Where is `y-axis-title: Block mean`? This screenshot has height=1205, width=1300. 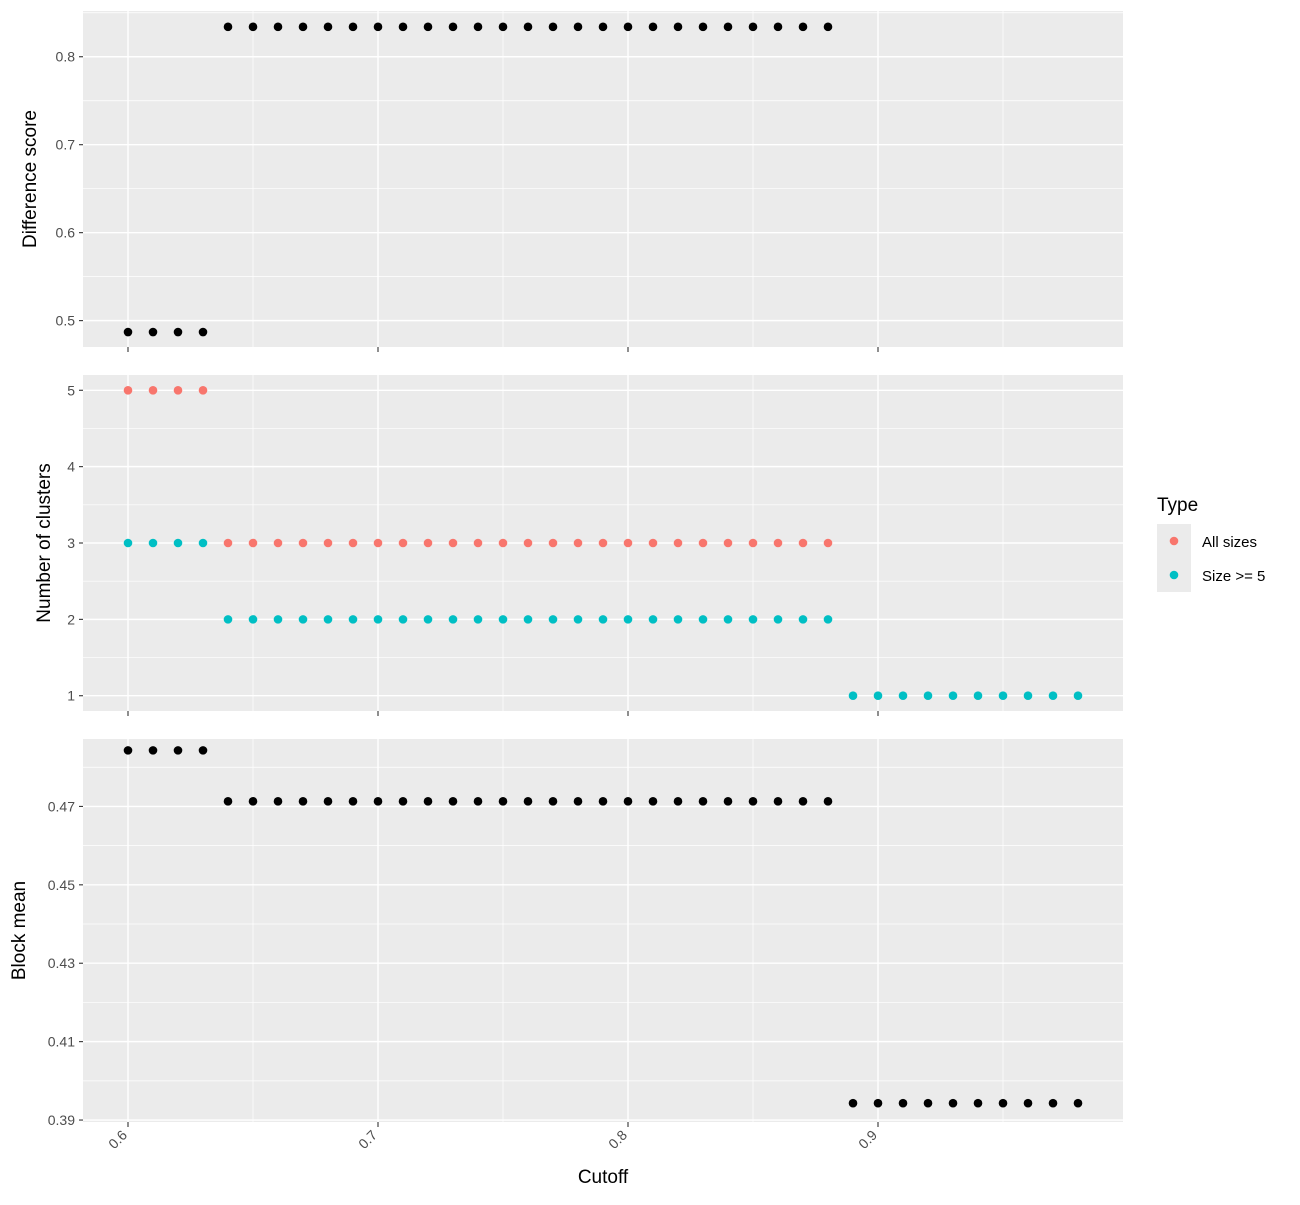
y-axis-title: Block mean is located at coordinates (19, 930).